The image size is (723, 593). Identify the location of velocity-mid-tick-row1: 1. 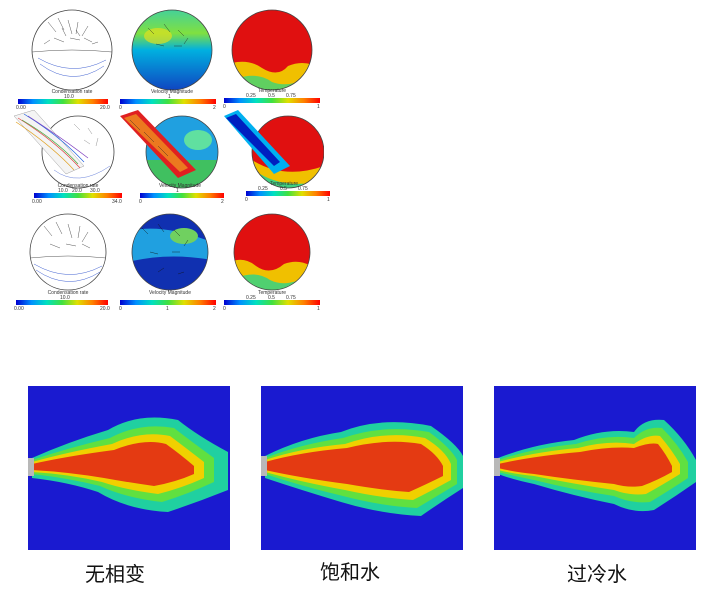
(169, 97).